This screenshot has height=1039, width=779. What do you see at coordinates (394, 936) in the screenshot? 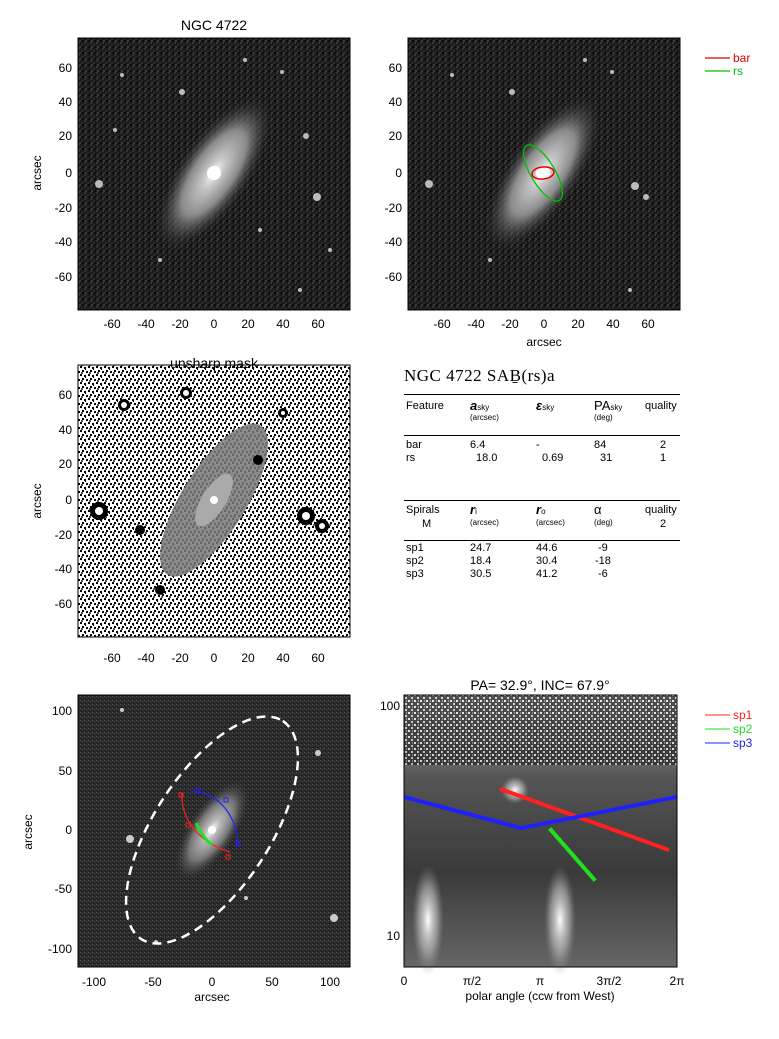
I see `y-tick-label: 10` at bounding box center [394, 936].